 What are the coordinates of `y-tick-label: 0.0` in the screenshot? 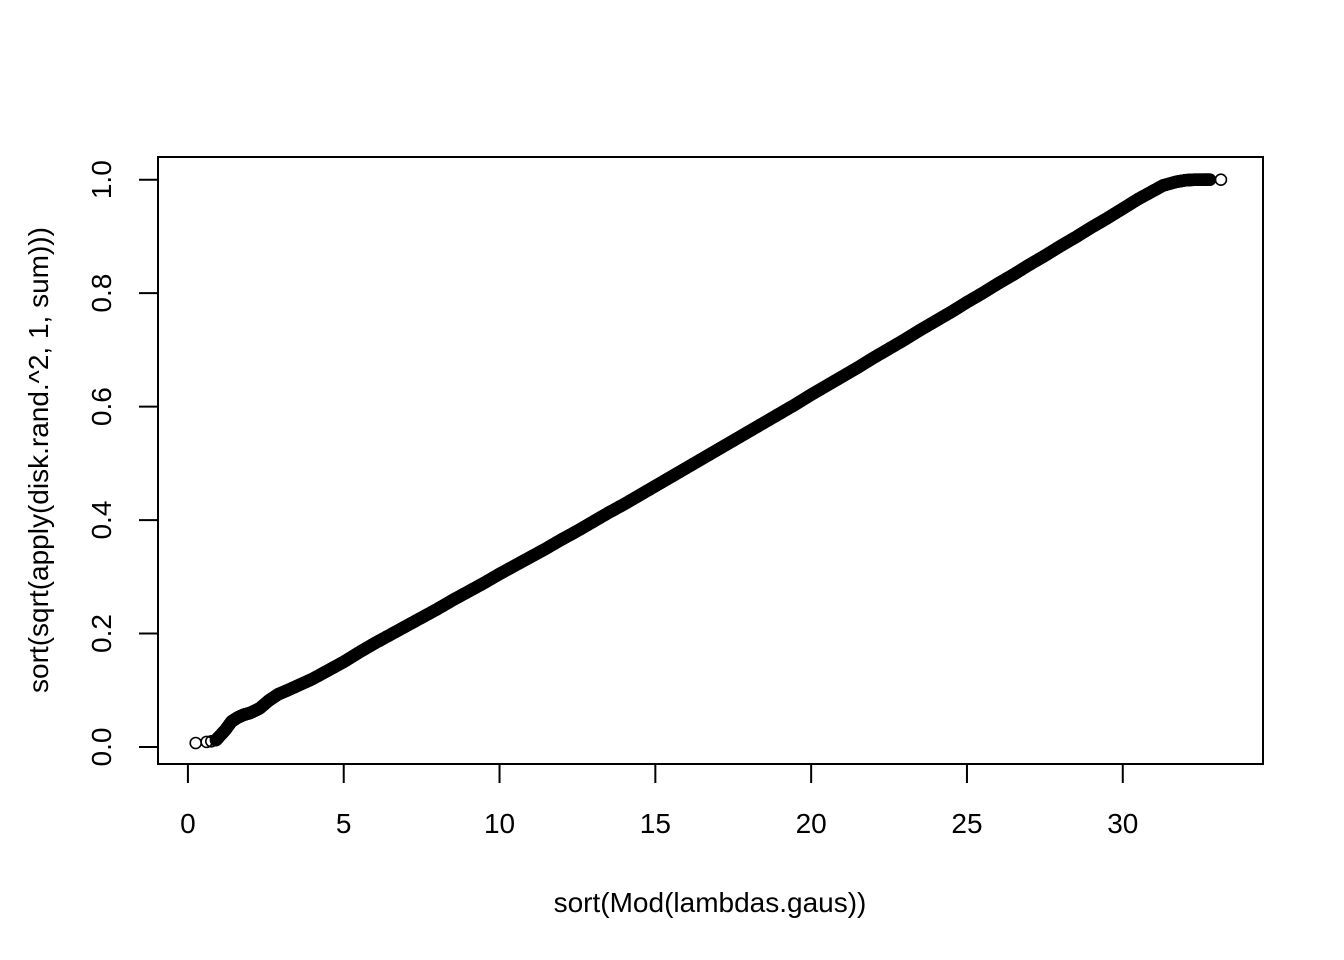 It's located at (101, 747).